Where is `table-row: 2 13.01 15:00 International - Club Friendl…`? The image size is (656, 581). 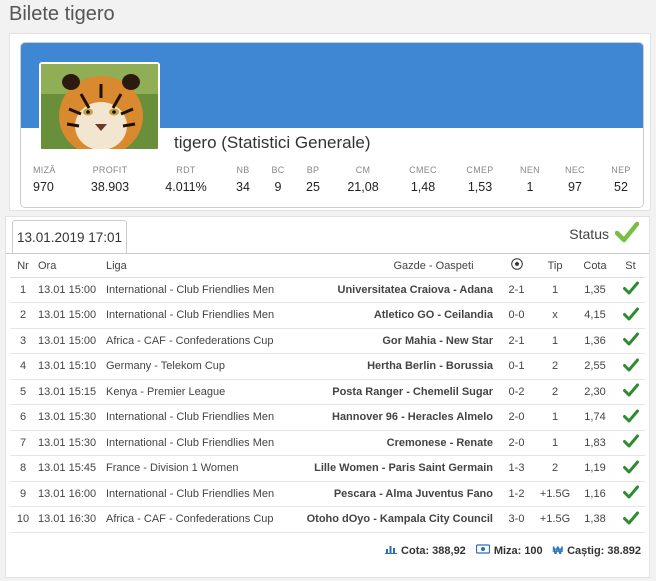
table-row: 2 13.01 15:00 International - Club Friendl… is located at coordinates (327, 315).